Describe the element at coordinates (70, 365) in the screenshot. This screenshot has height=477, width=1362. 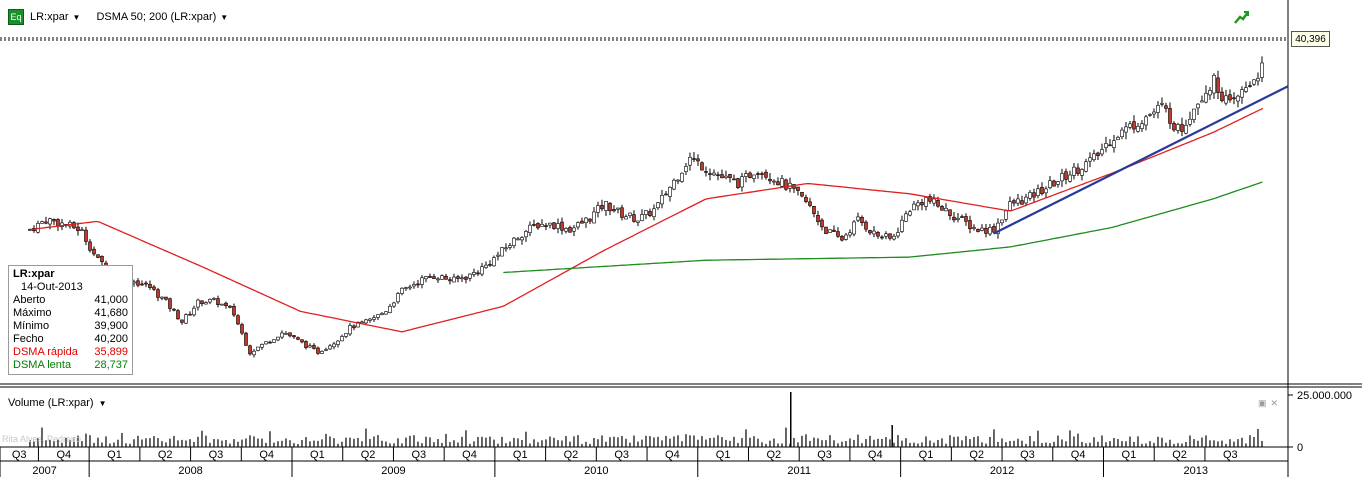
I see `info-row: DSMA lenta 28,737` at that location.